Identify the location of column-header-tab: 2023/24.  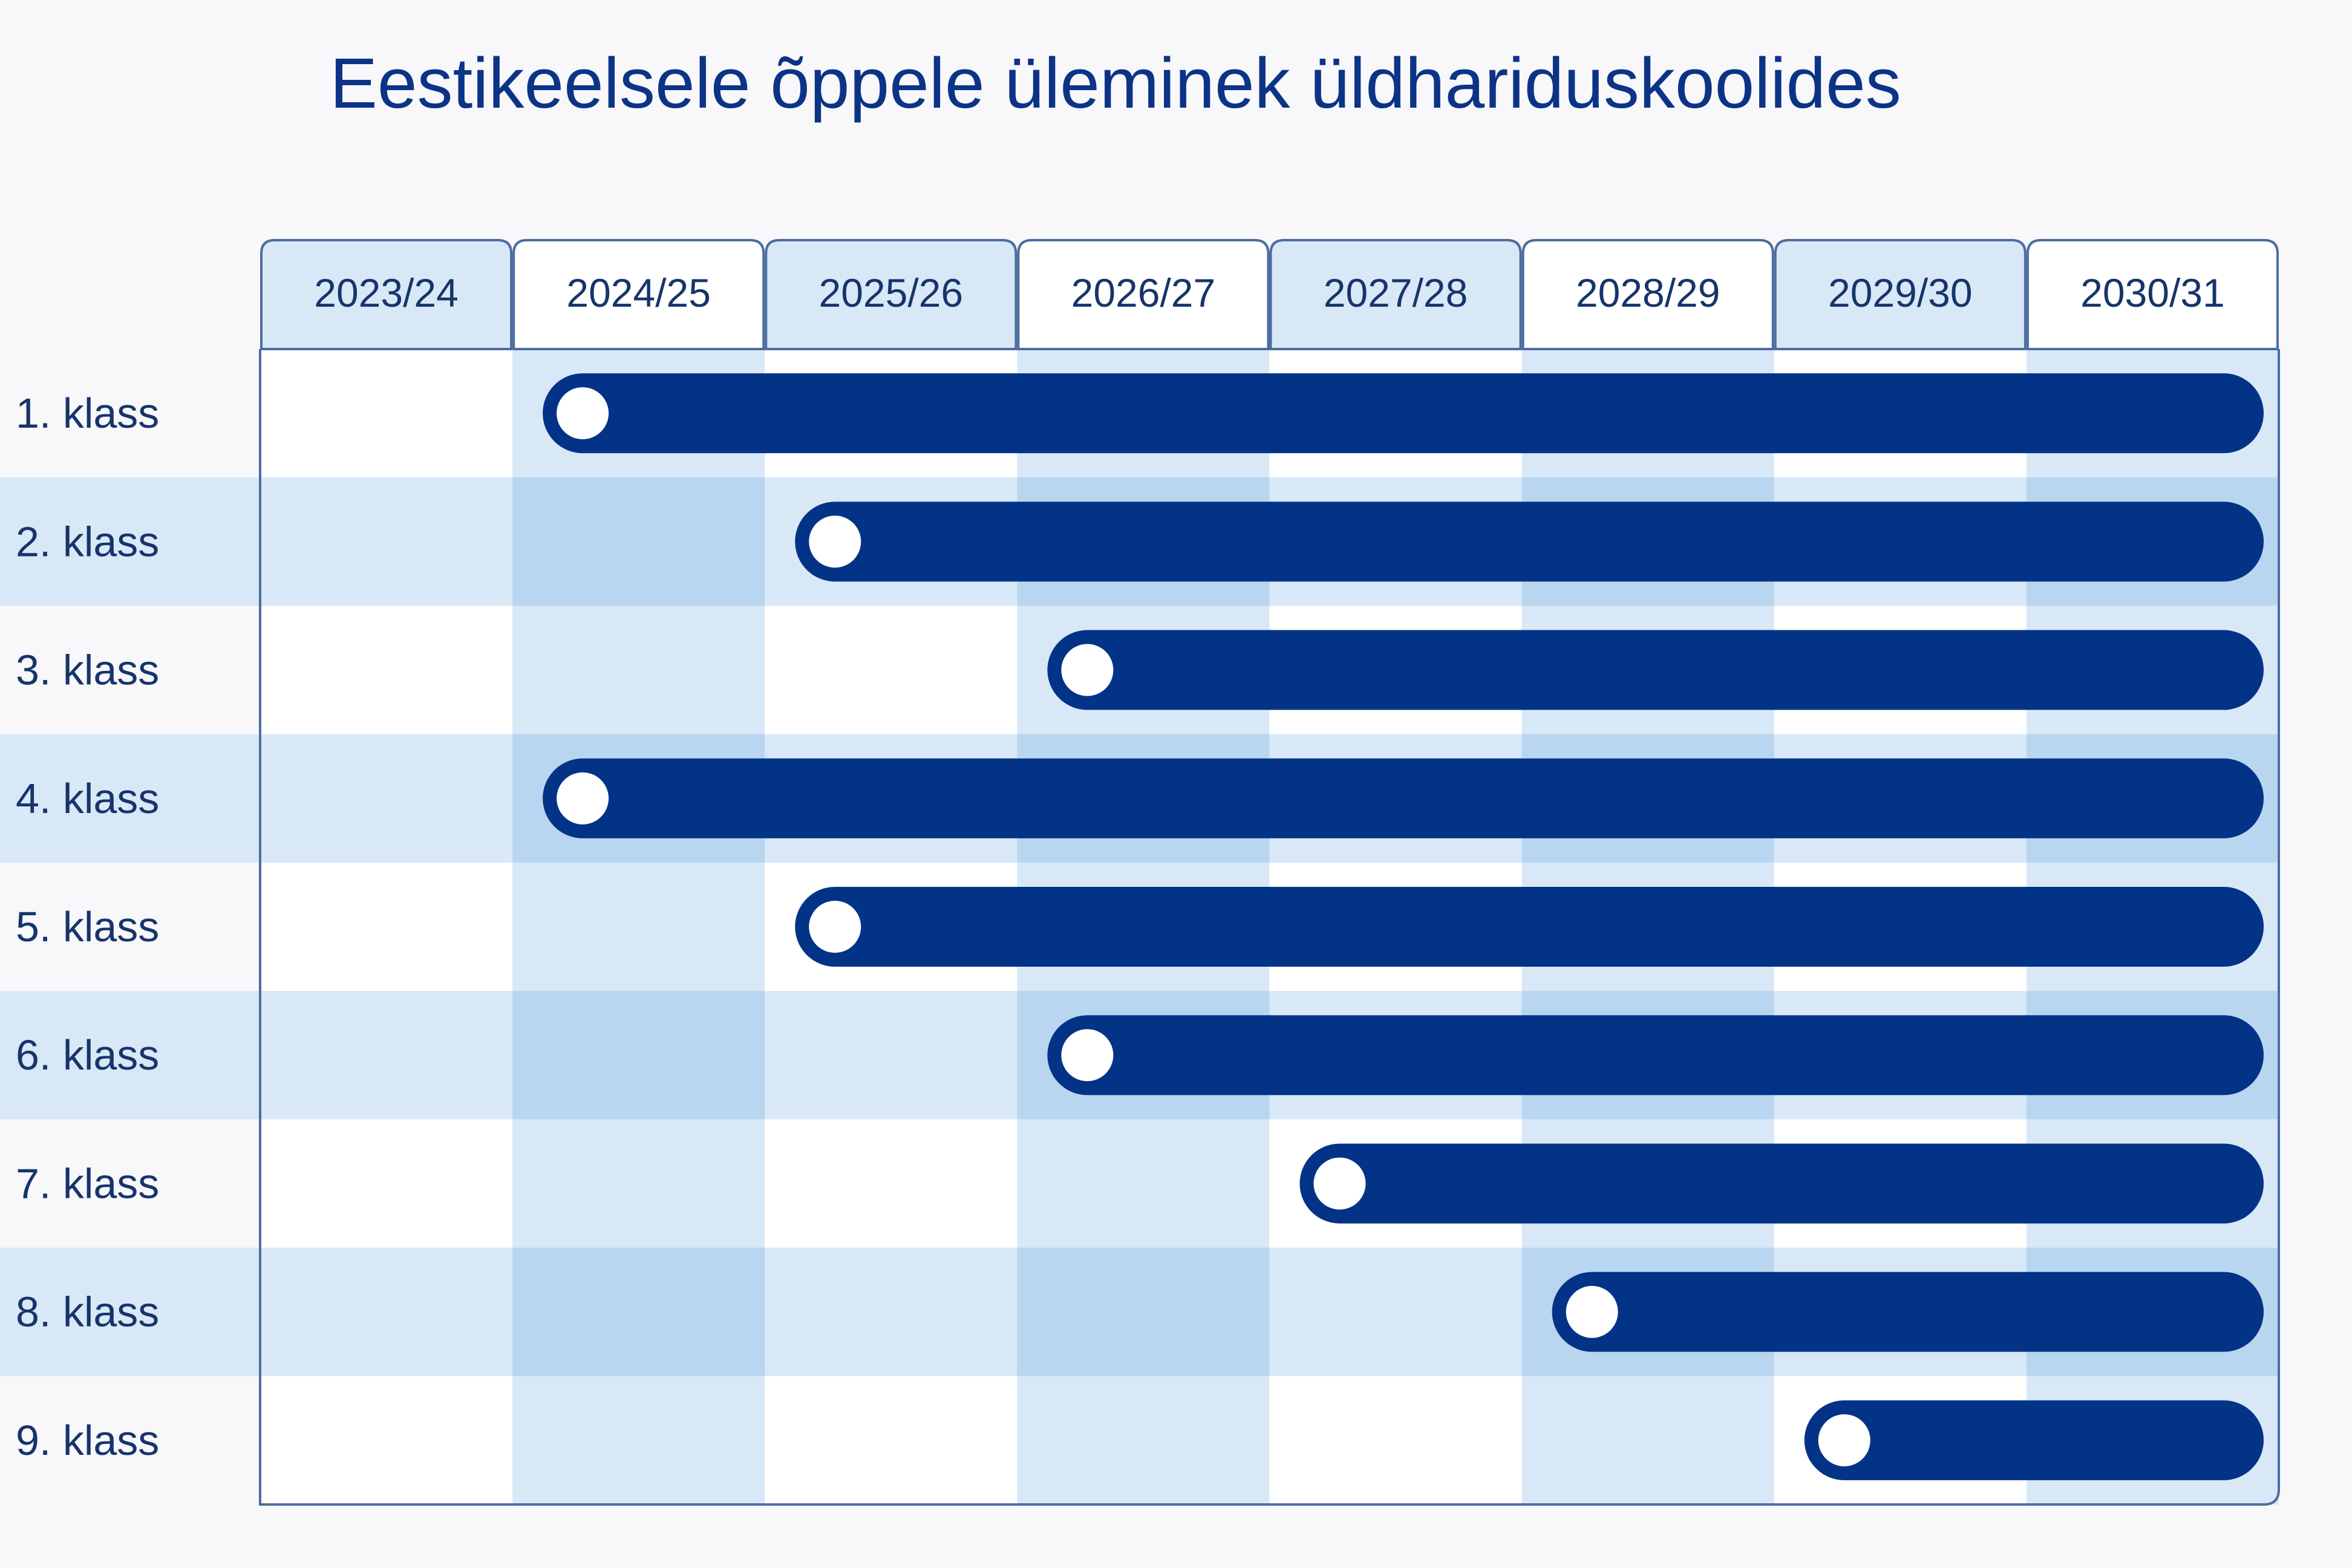
(386, 295).